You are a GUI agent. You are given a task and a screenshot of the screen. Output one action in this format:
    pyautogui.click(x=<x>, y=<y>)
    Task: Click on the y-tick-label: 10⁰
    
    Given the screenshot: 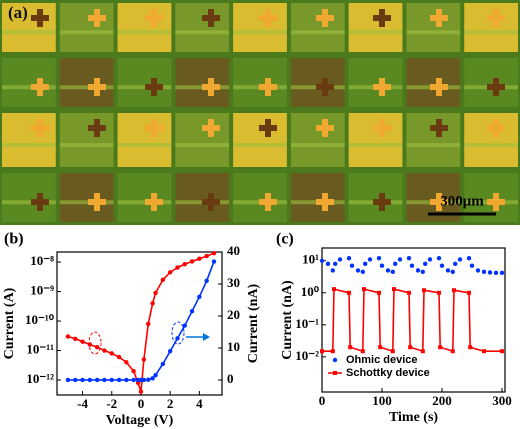 What is the action you would take?
    pyautogui.click(x=310, y=291)
    